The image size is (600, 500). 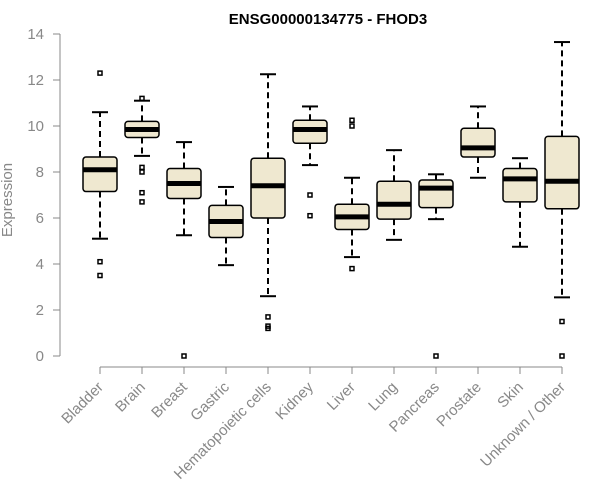 What do you see at coordinates (40, 218) in the screenshot?
I see `y-tick-label: 6` at bounding box center [40, 218].